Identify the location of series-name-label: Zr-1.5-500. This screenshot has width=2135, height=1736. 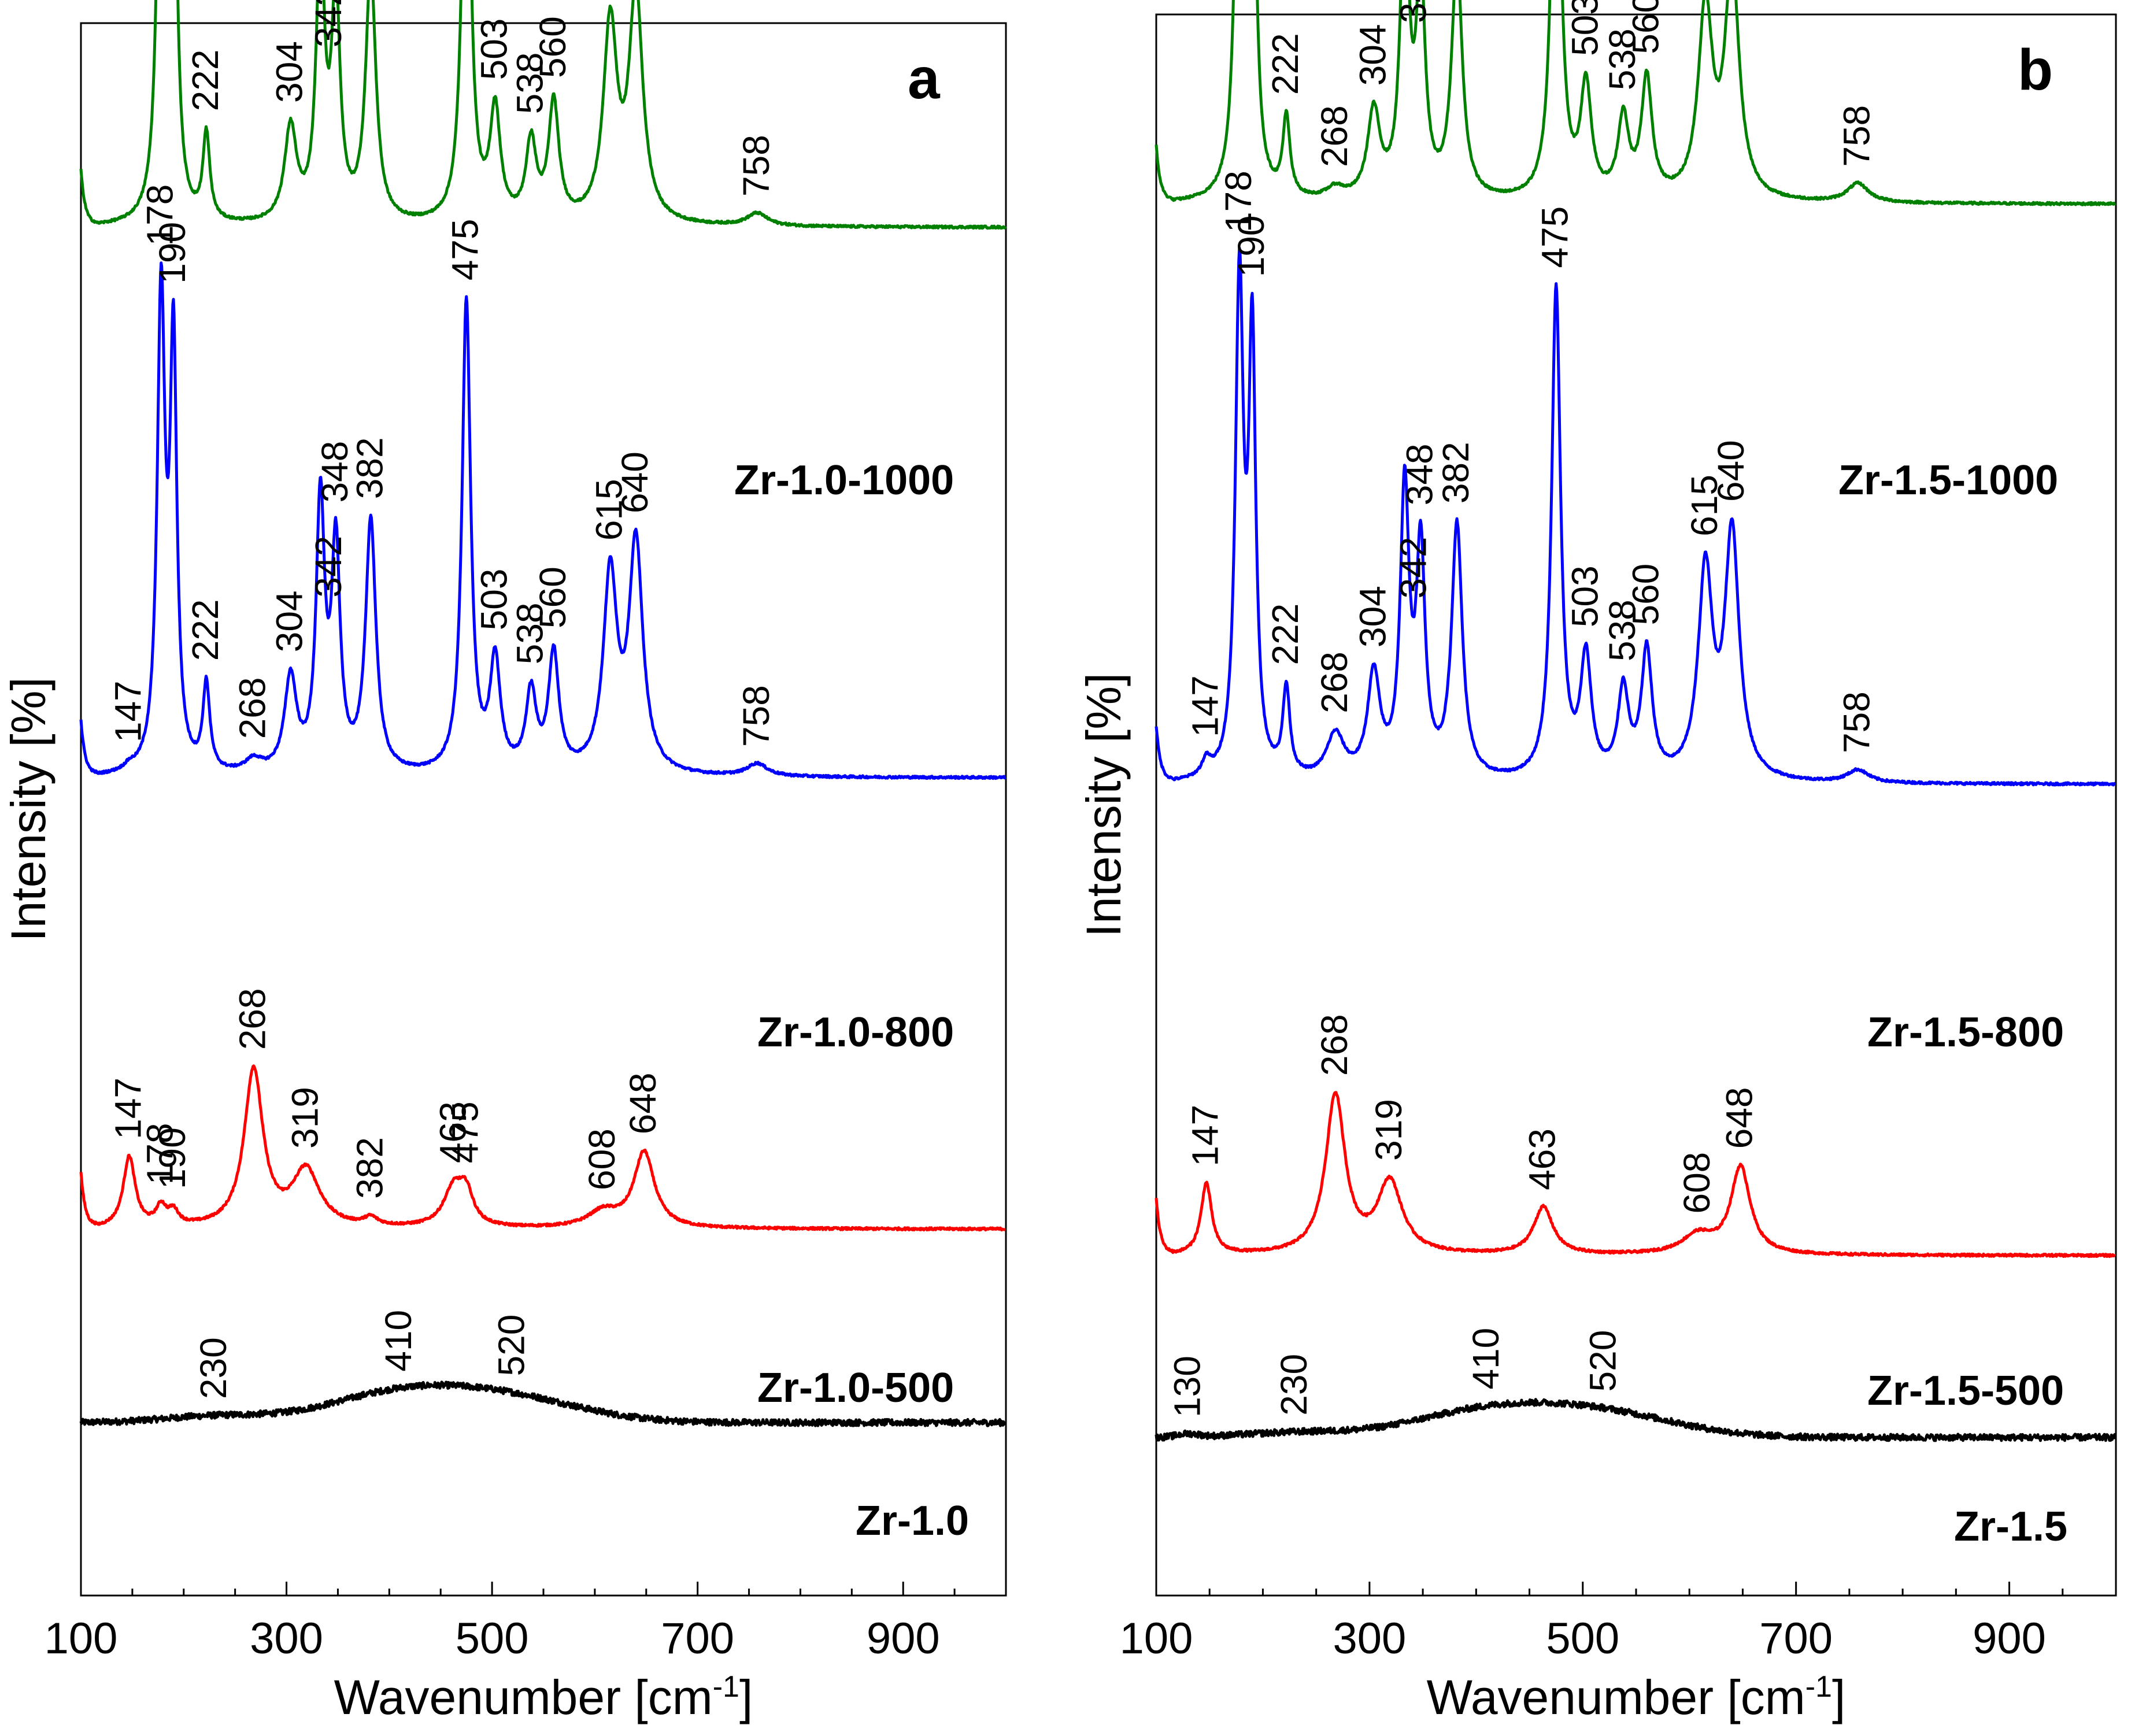
(1966, 1391).